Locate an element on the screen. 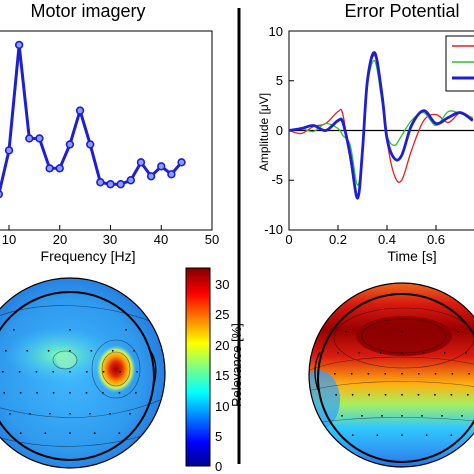 This screenshot has width=474, height=474. left-head-outline is located at coordinates (83, 373).